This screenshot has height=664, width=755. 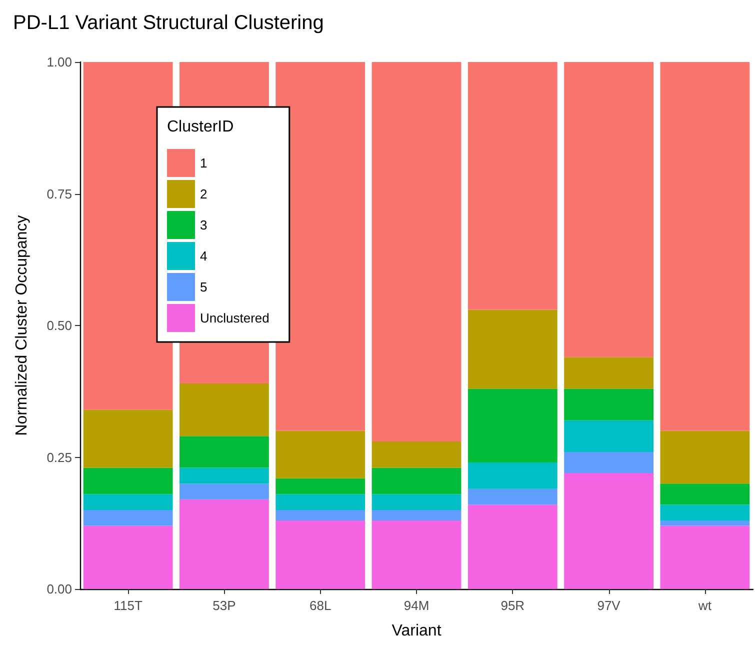 I want to click on legend-label: 3, so click(x=204, y=225).